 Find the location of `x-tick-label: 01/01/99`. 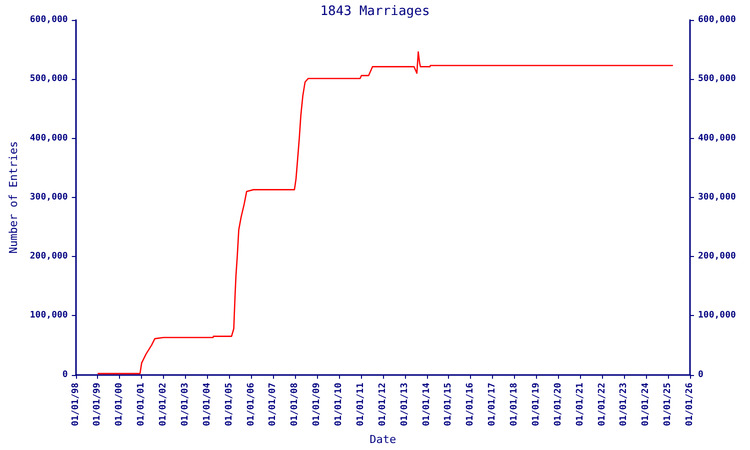

x-tick-label: 01/01/99 is located at coordinates (97, 404).